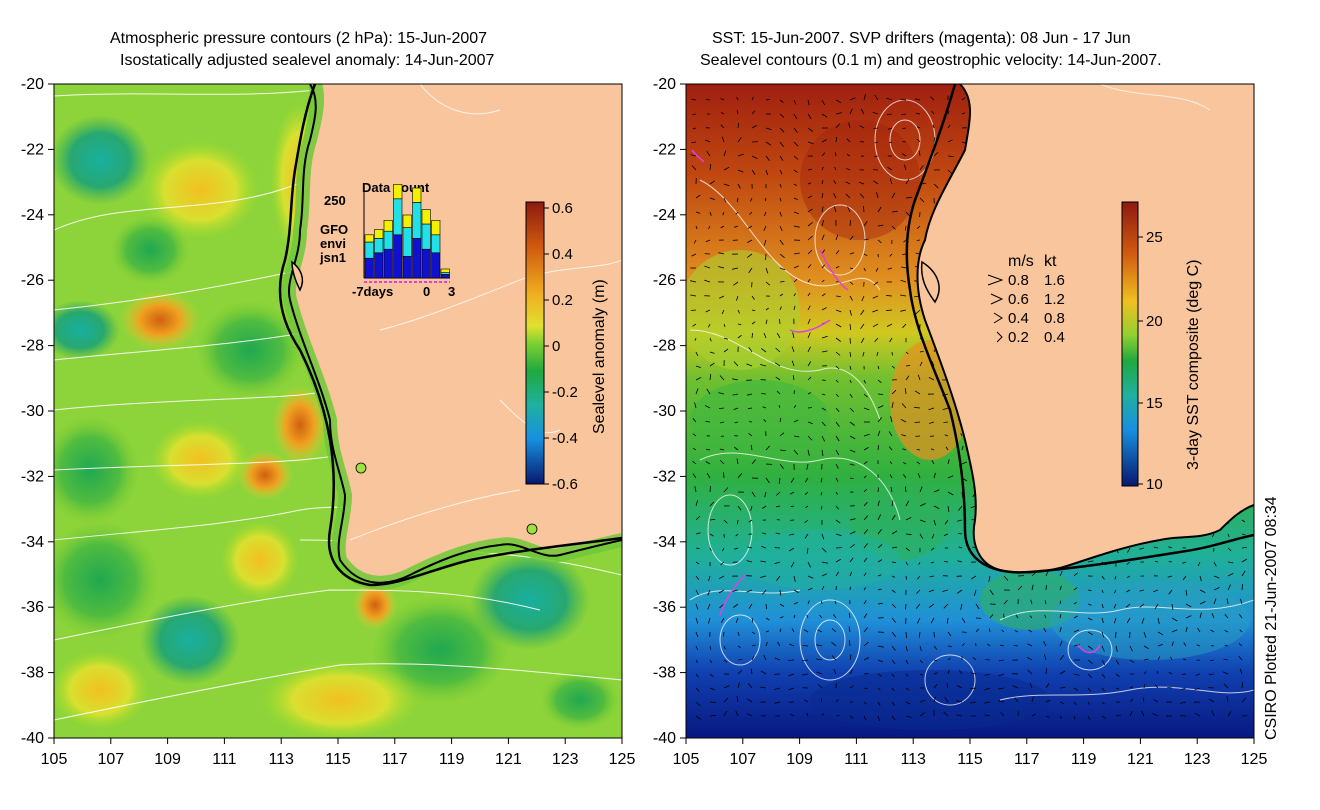 The height and width of the screenshot is (810, 1320). What do you see at coordinates (599, 356) in the screenshot?
I see `sla-colorbar-label: Sealevel anomaly (m)` at bounding box center [599, 356].